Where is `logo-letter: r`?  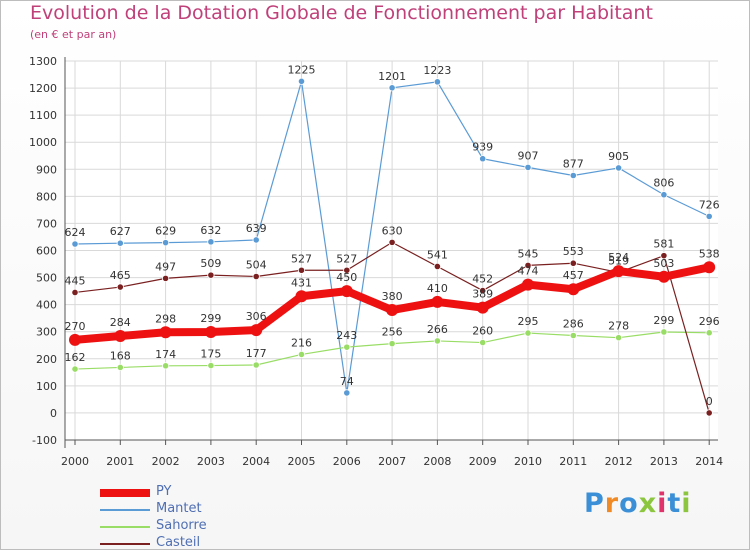 logo-letter: r is located at coordinates (612, 503).